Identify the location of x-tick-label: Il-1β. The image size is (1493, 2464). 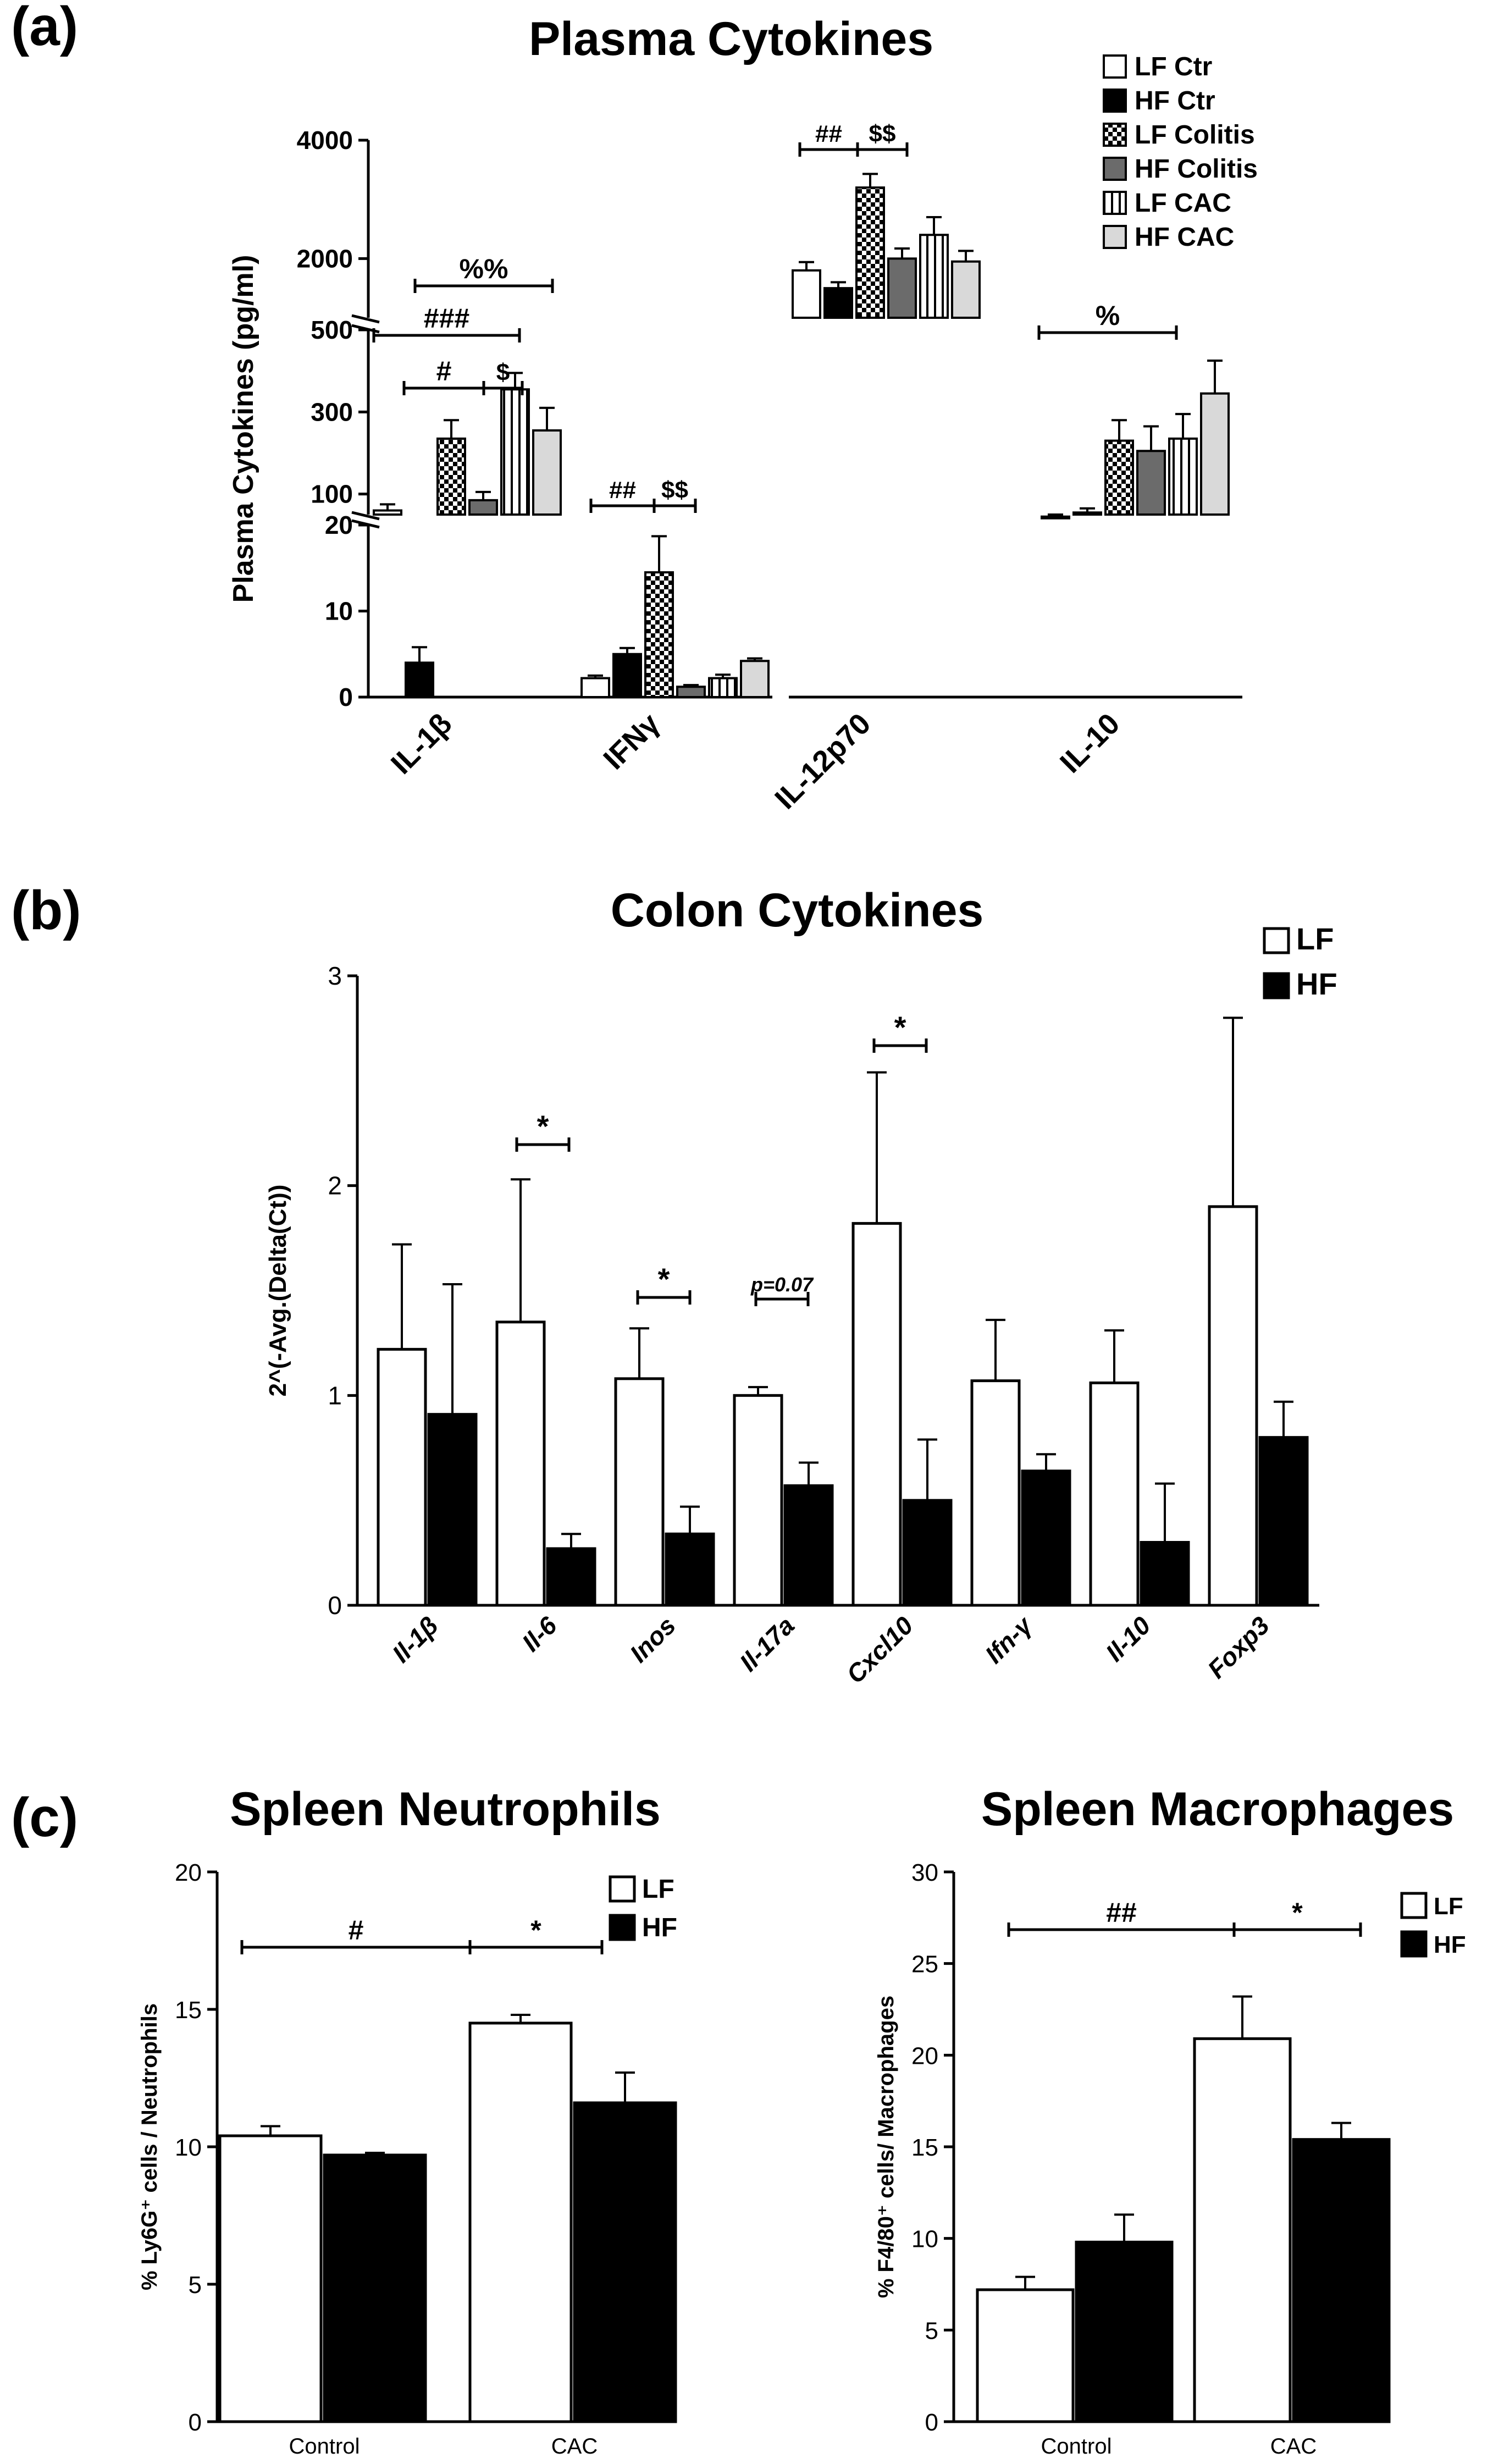
(415, 1639).